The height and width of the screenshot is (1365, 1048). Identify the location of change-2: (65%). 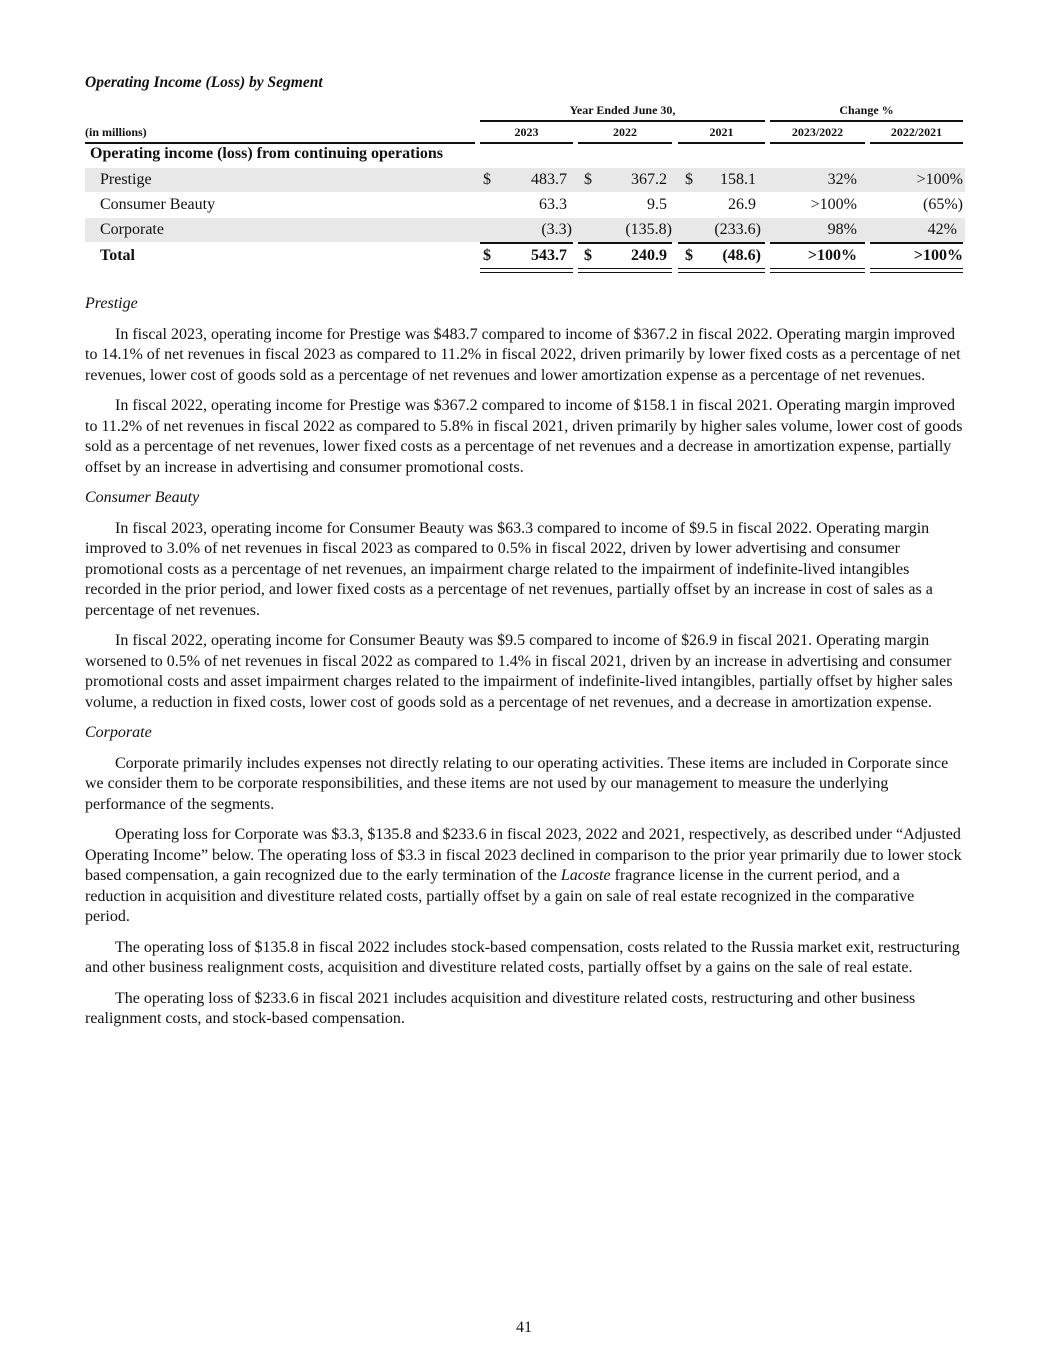
(943, 204).